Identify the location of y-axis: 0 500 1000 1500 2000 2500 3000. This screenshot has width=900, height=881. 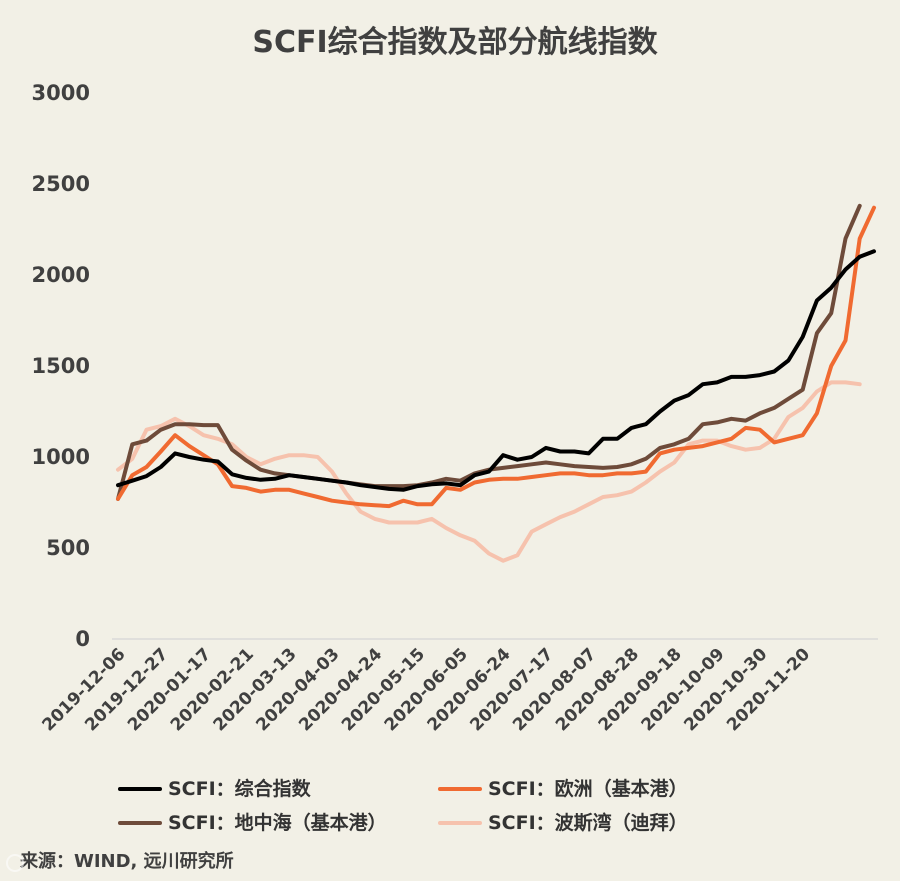
(61, 366).